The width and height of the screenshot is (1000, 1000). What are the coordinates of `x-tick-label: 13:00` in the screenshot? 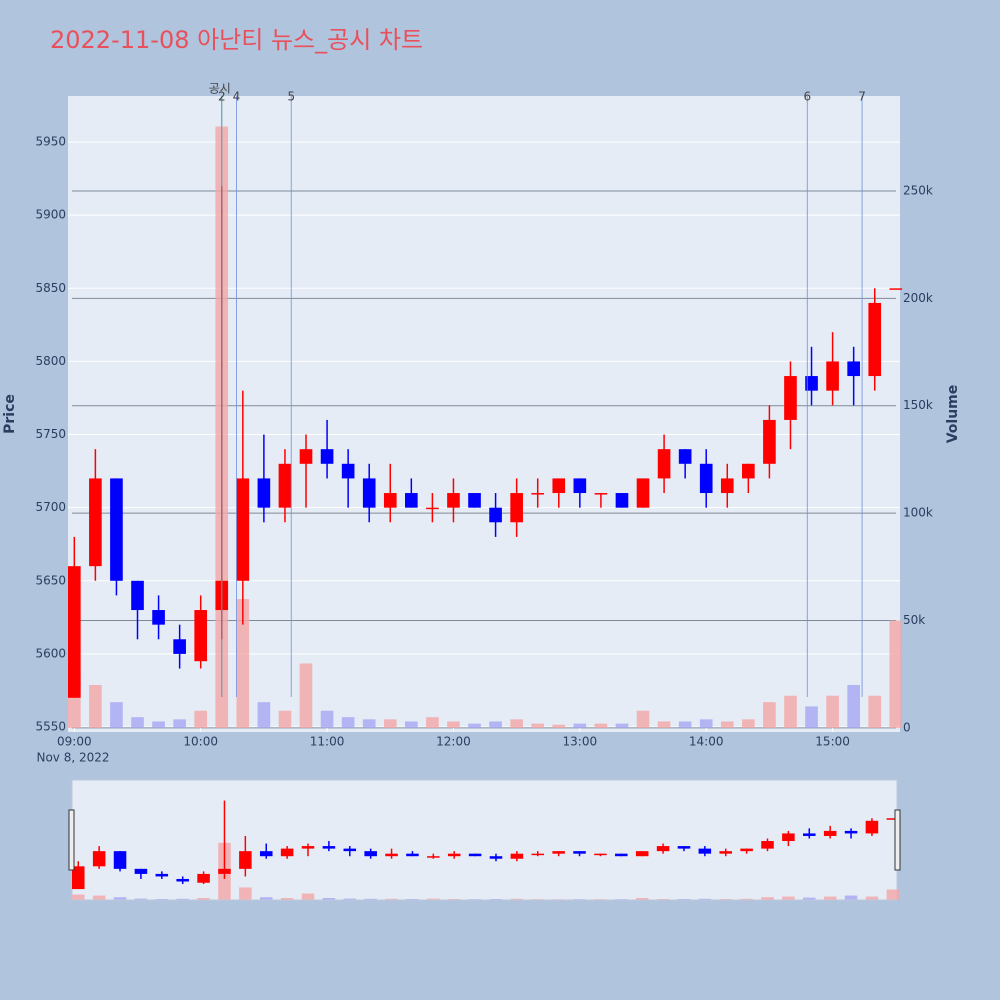 It's located at (580, 742).